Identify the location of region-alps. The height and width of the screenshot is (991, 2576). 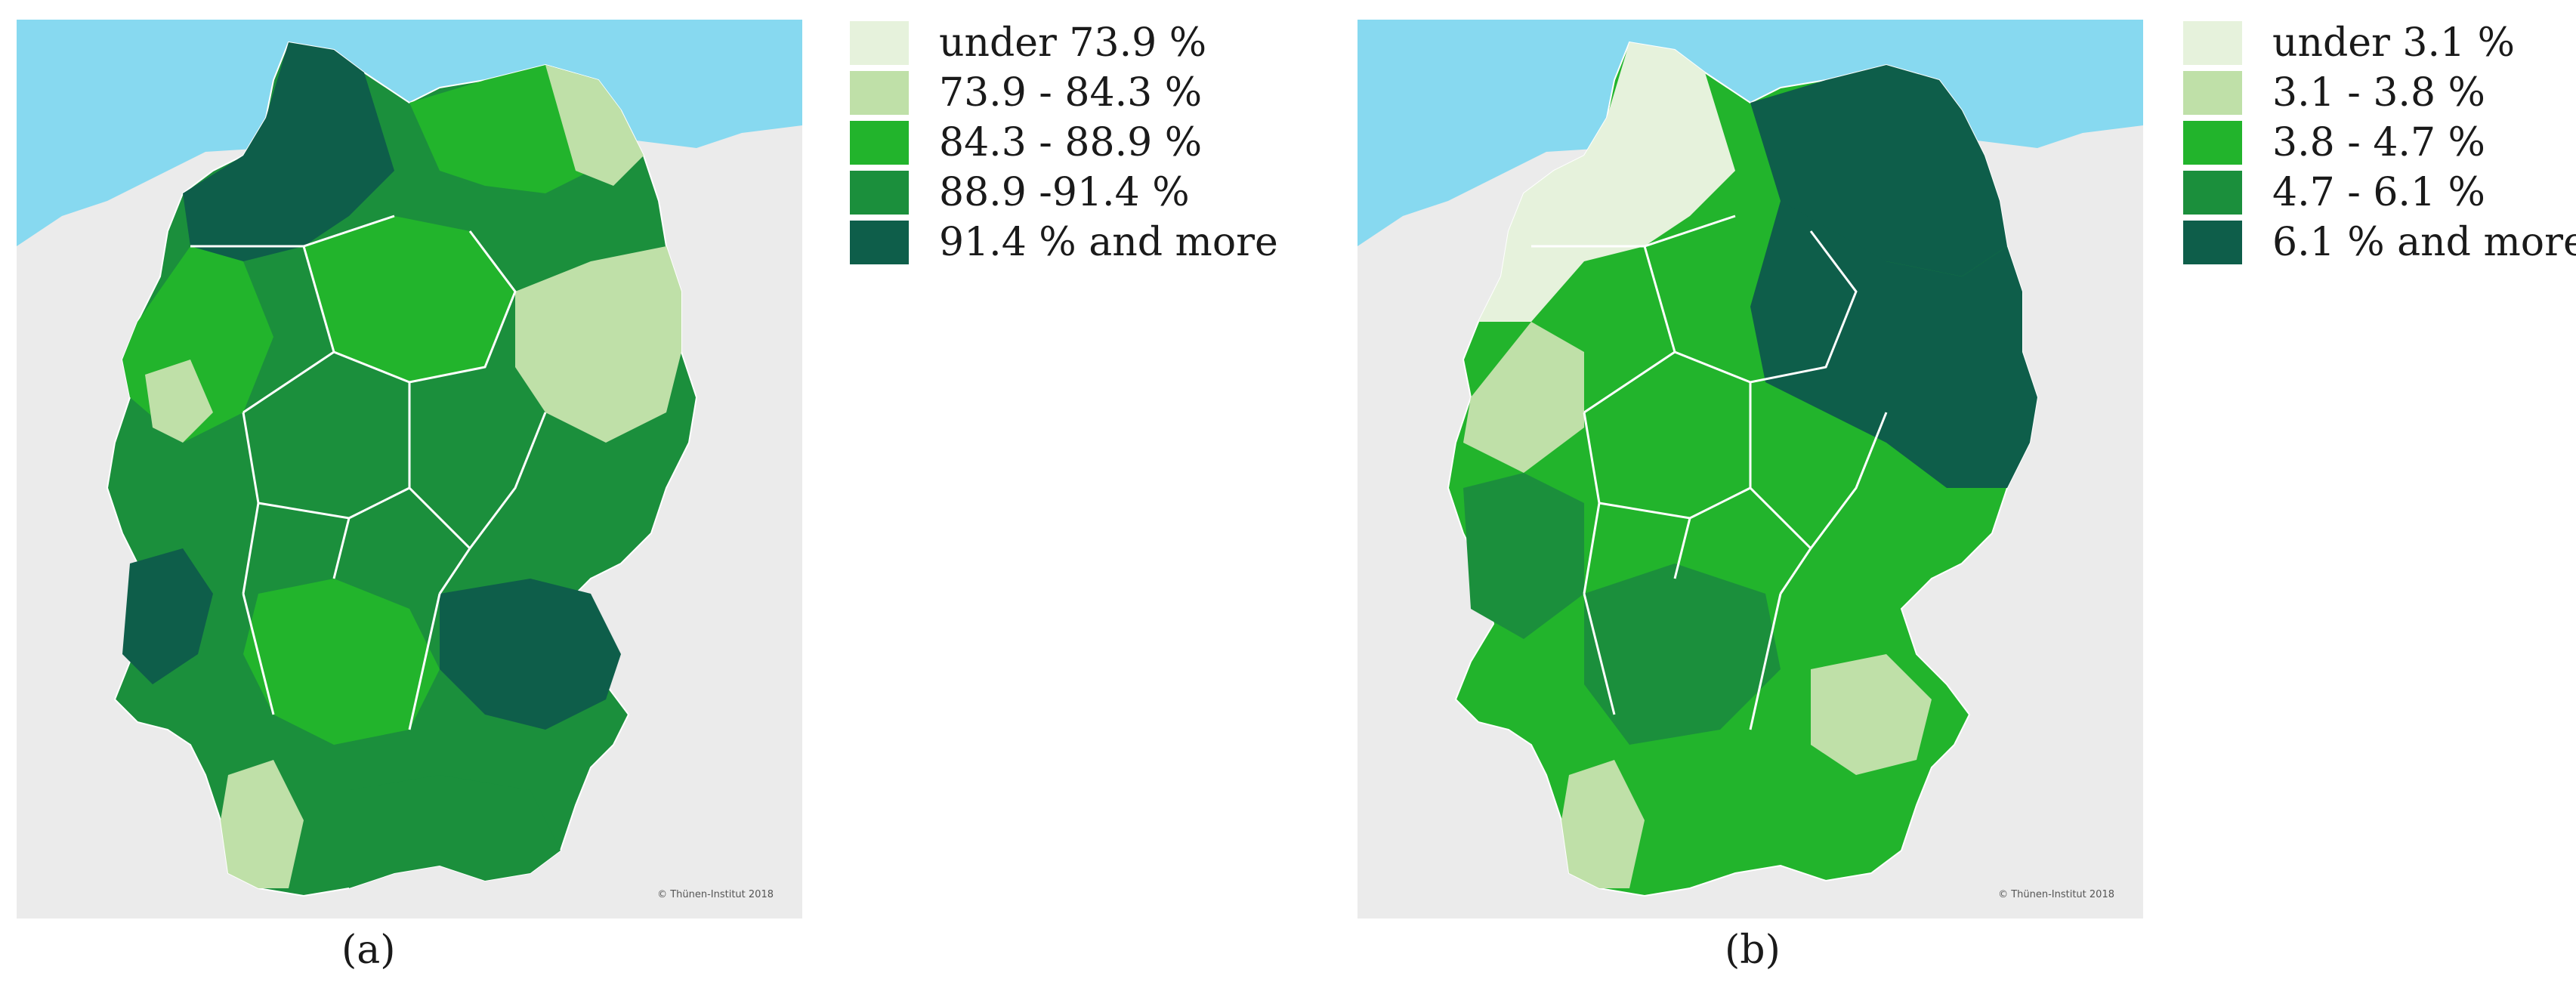
(455, 831).